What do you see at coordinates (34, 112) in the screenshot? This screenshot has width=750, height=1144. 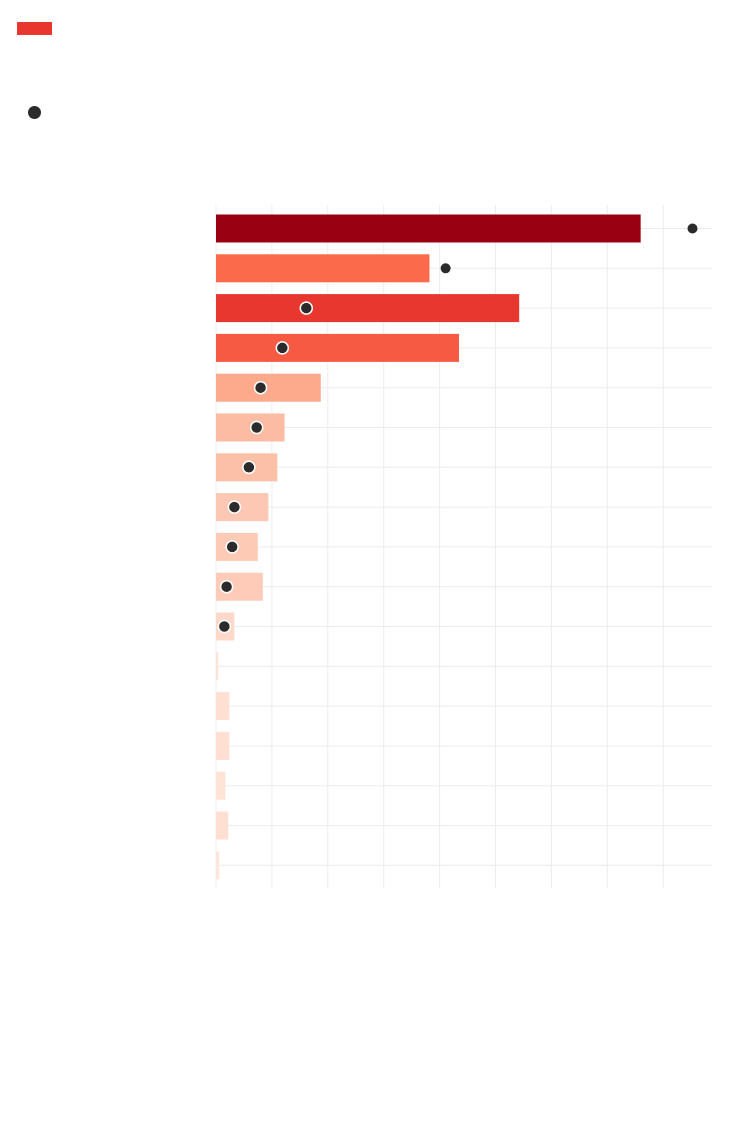 I see `legend-dot-marker` at bounding box center [34, 112].